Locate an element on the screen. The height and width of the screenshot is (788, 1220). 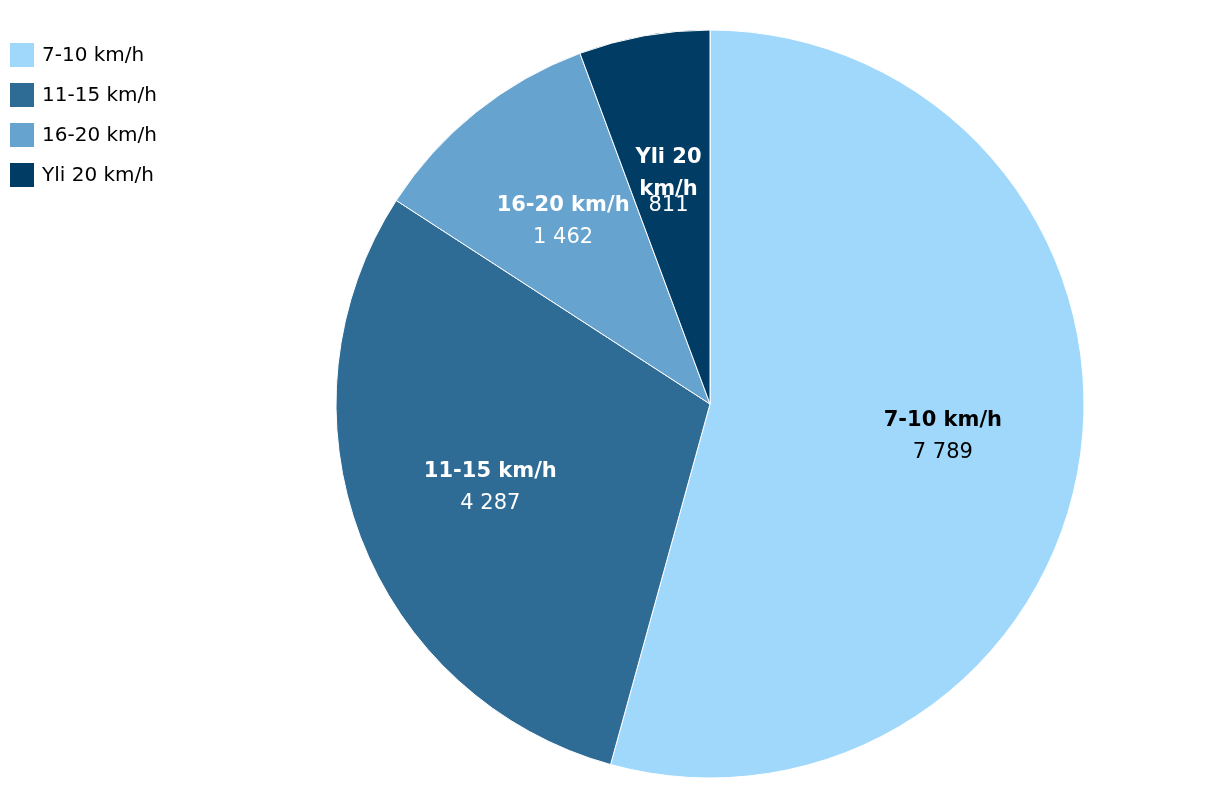
data-label: 7 789 is located at coordinates (942, 450).